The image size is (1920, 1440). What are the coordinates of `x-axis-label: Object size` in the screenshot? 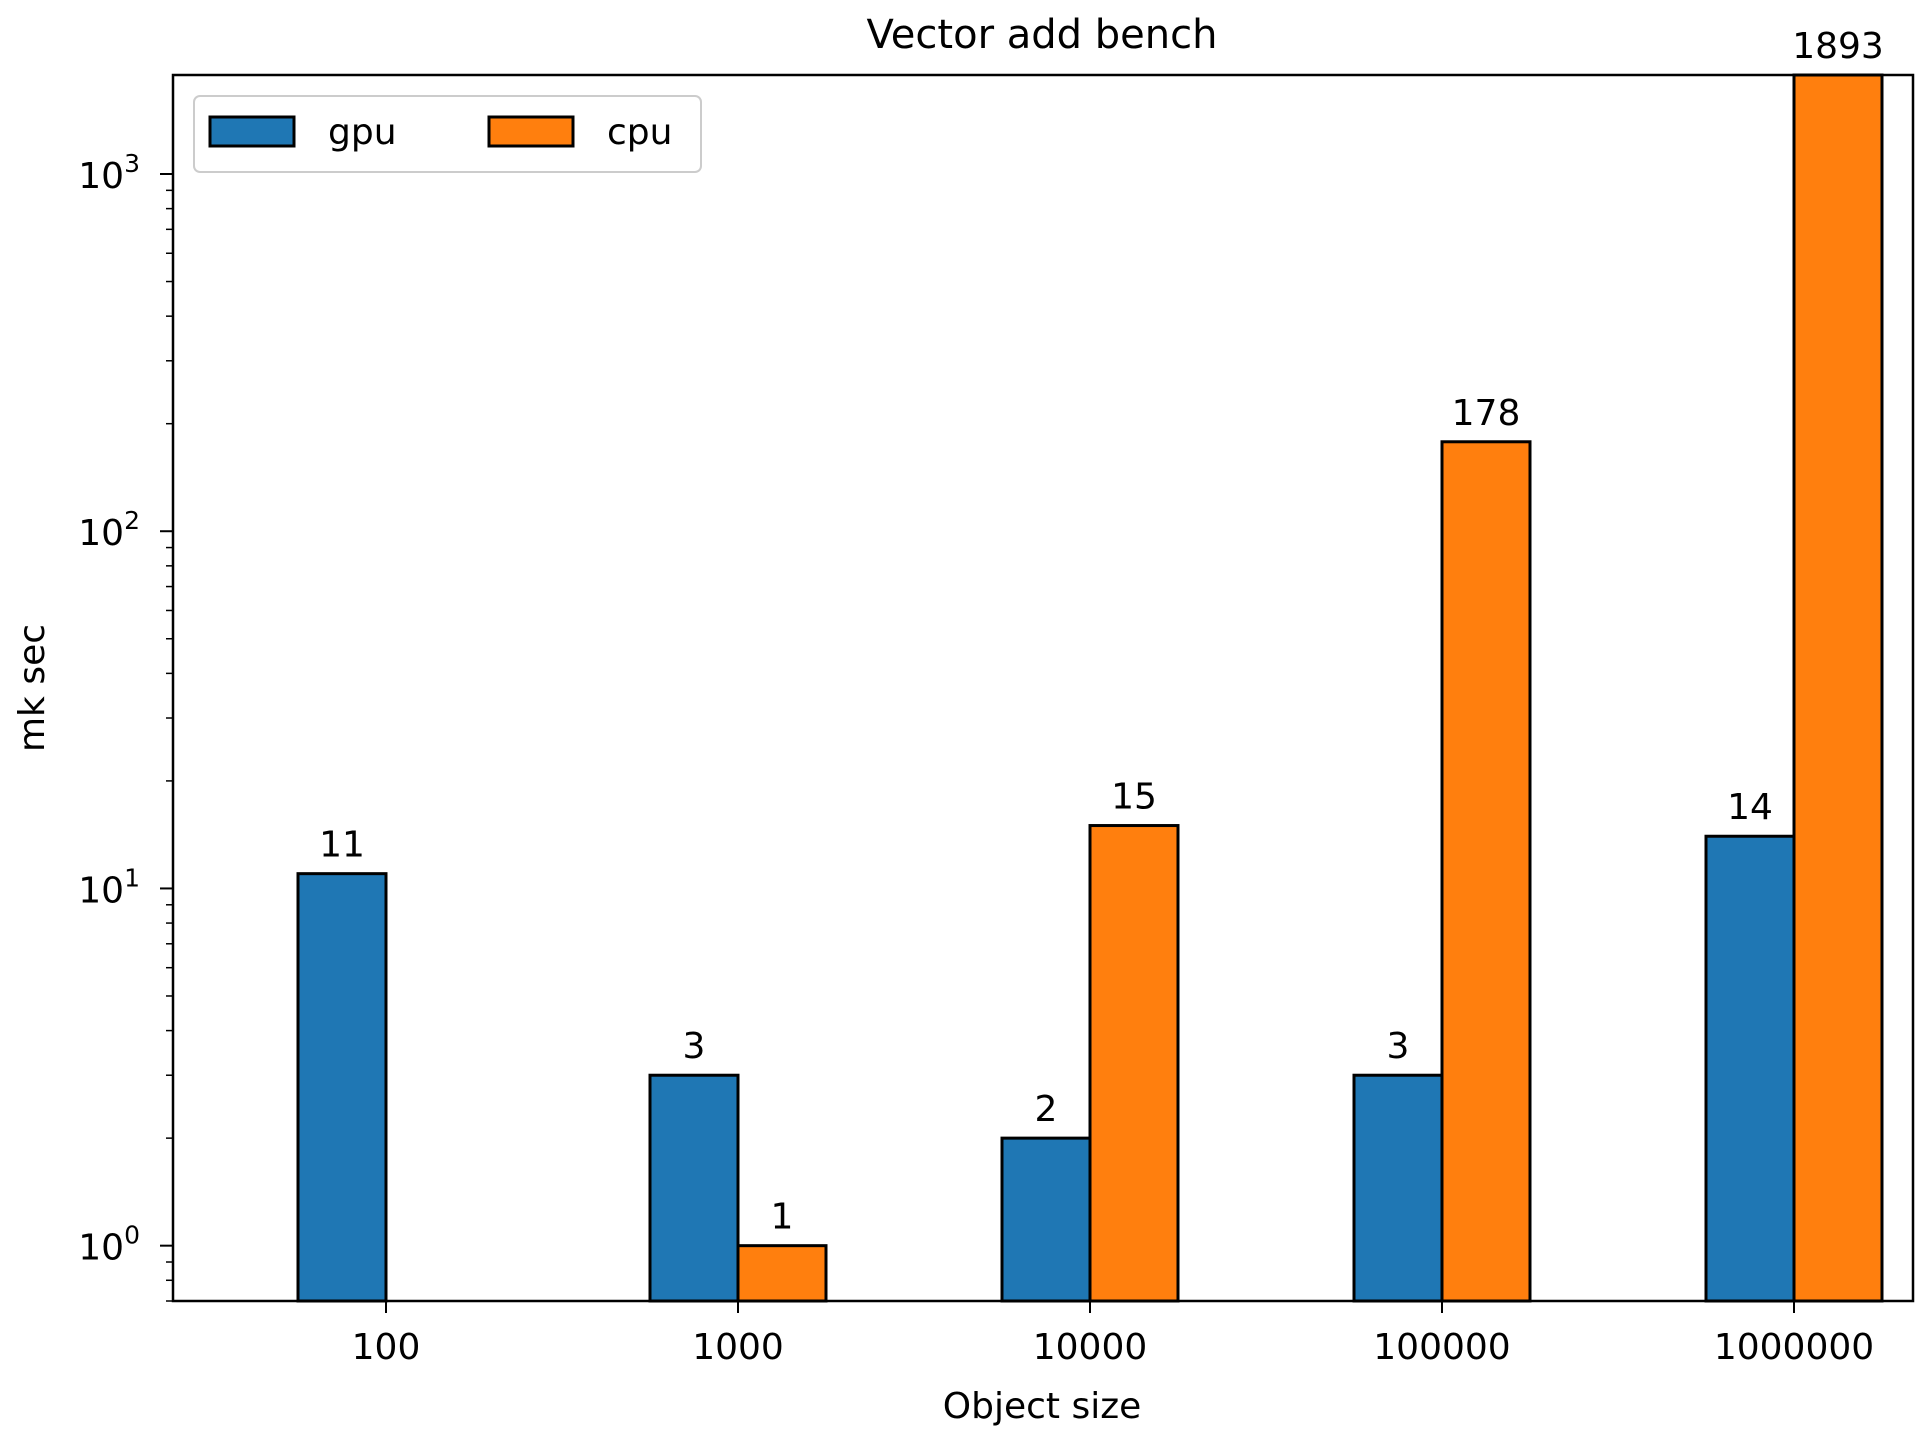 It's located at (1042, 1406).